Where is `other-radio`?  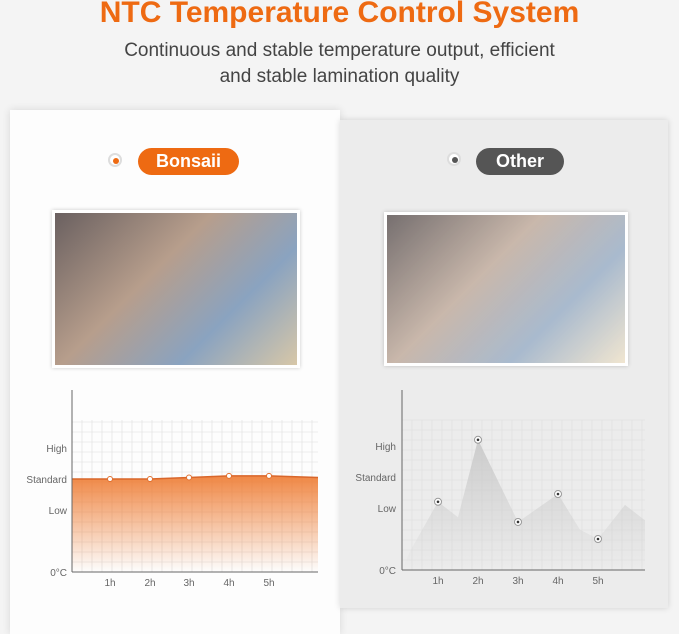 other-radio is located at coordinates (454, 159).